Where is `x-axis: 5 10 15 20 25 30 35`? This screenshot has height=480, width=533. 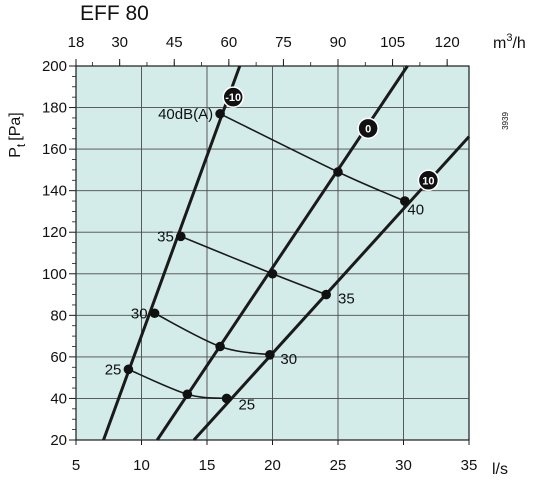 x-axis: 5 10 15 20 25 30 35 is located at coordinates (275, 465).